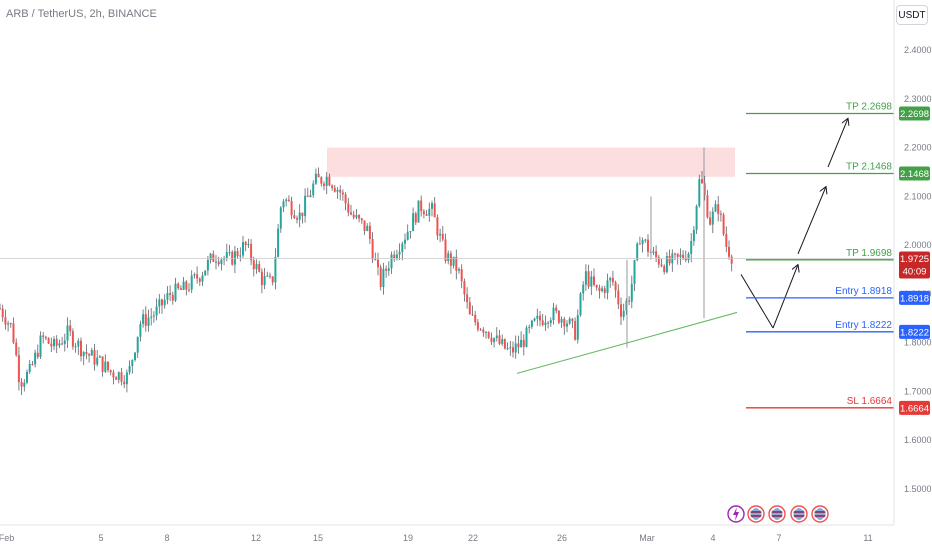 Image resolution: width=932 pixels, height=550 pixels. What do you see at coordinates (914, 114) in the screenshot?
I see `price-tag-label: 2.2698` at bounding box center [914, 114].